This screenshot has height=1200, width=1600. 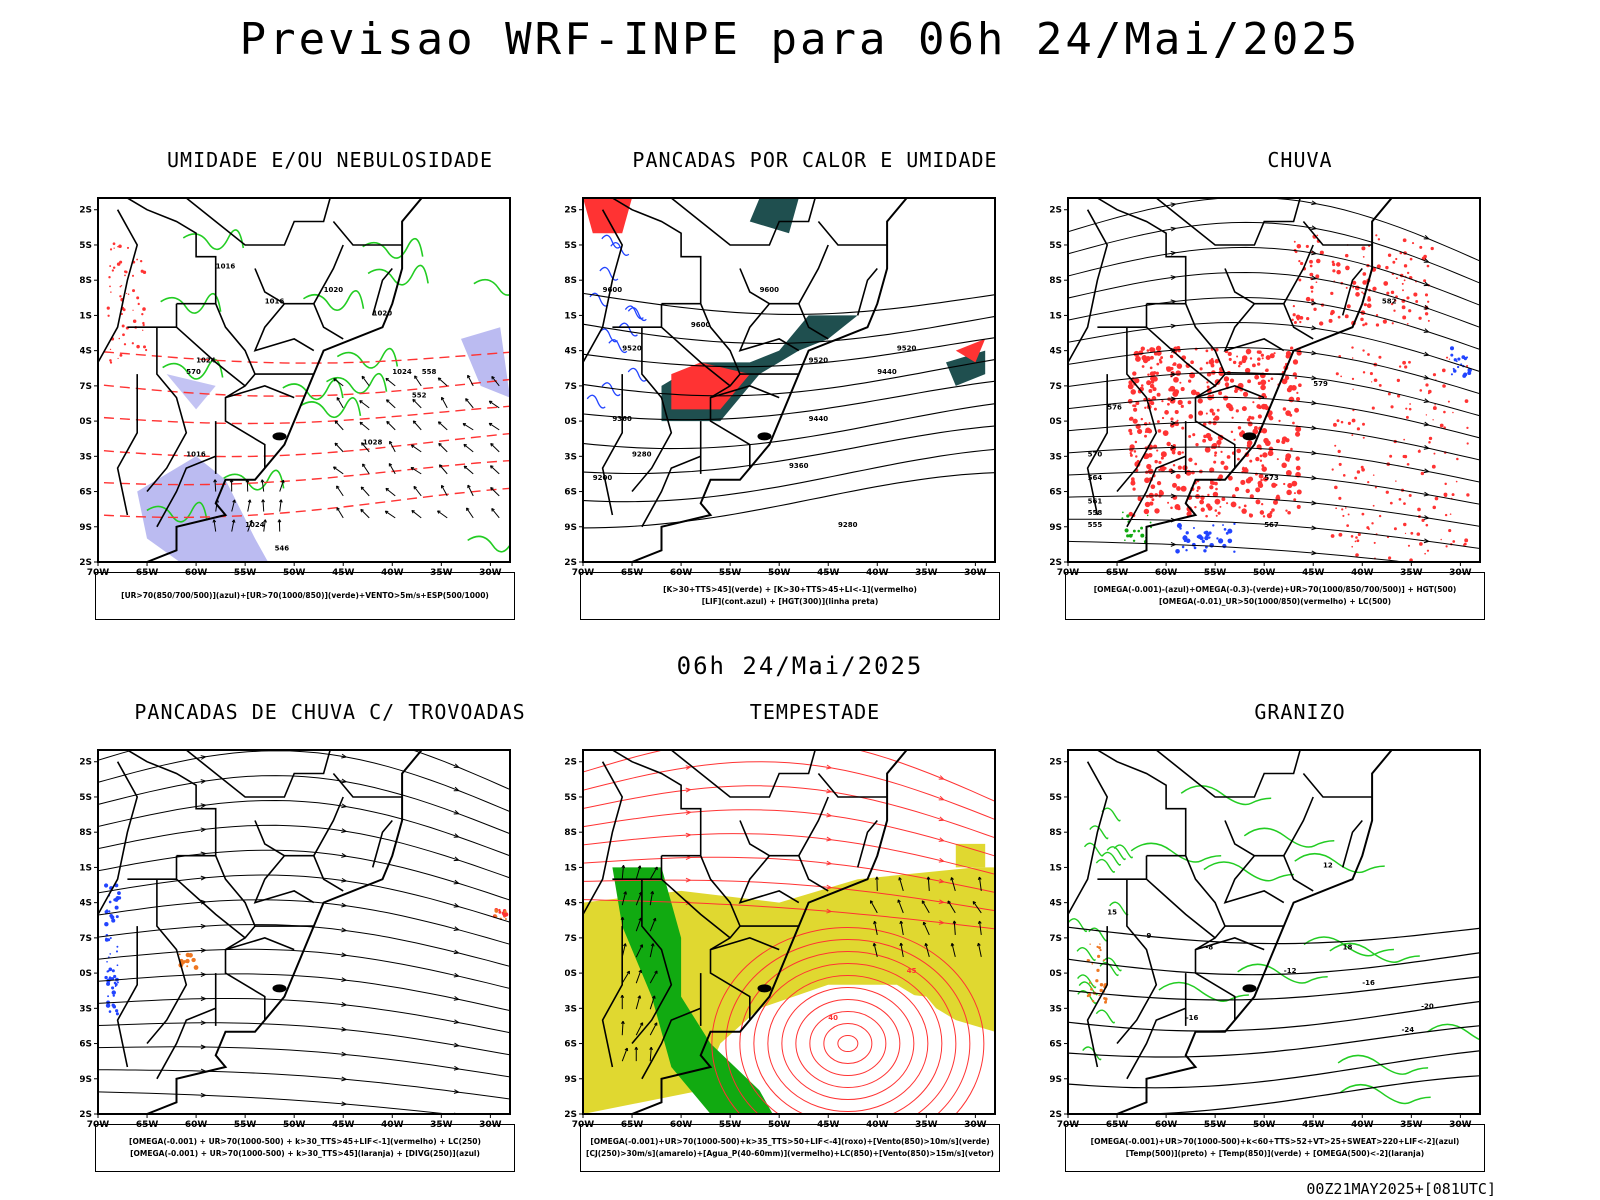 What do you see at coordinates (632, 349) in the screenshot?
I see `contour-label: 9520` at bounding box center [632, 349].